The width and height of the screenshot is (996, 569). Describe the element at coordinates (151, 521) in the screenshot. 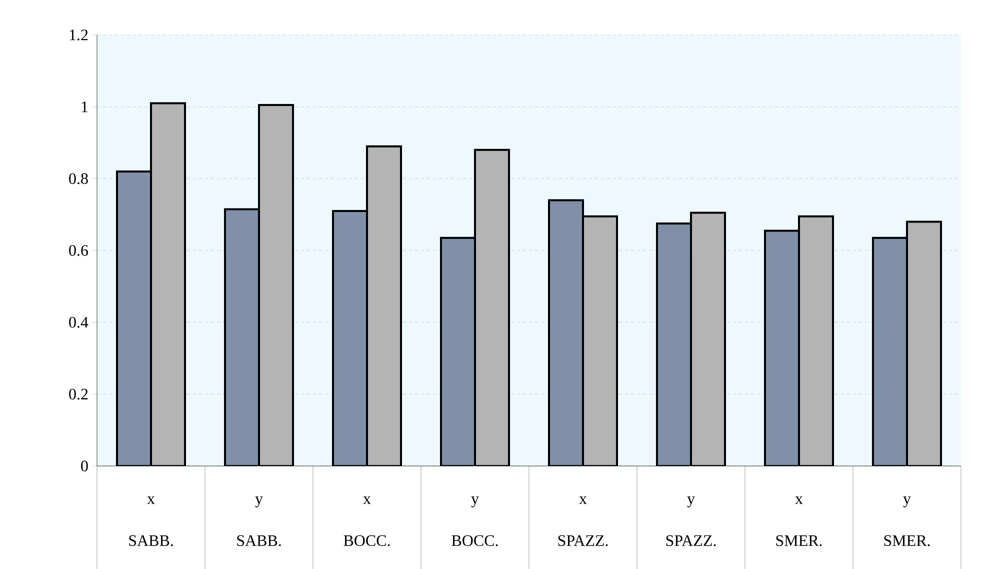

I see `category-label: x SABB.` at that location.